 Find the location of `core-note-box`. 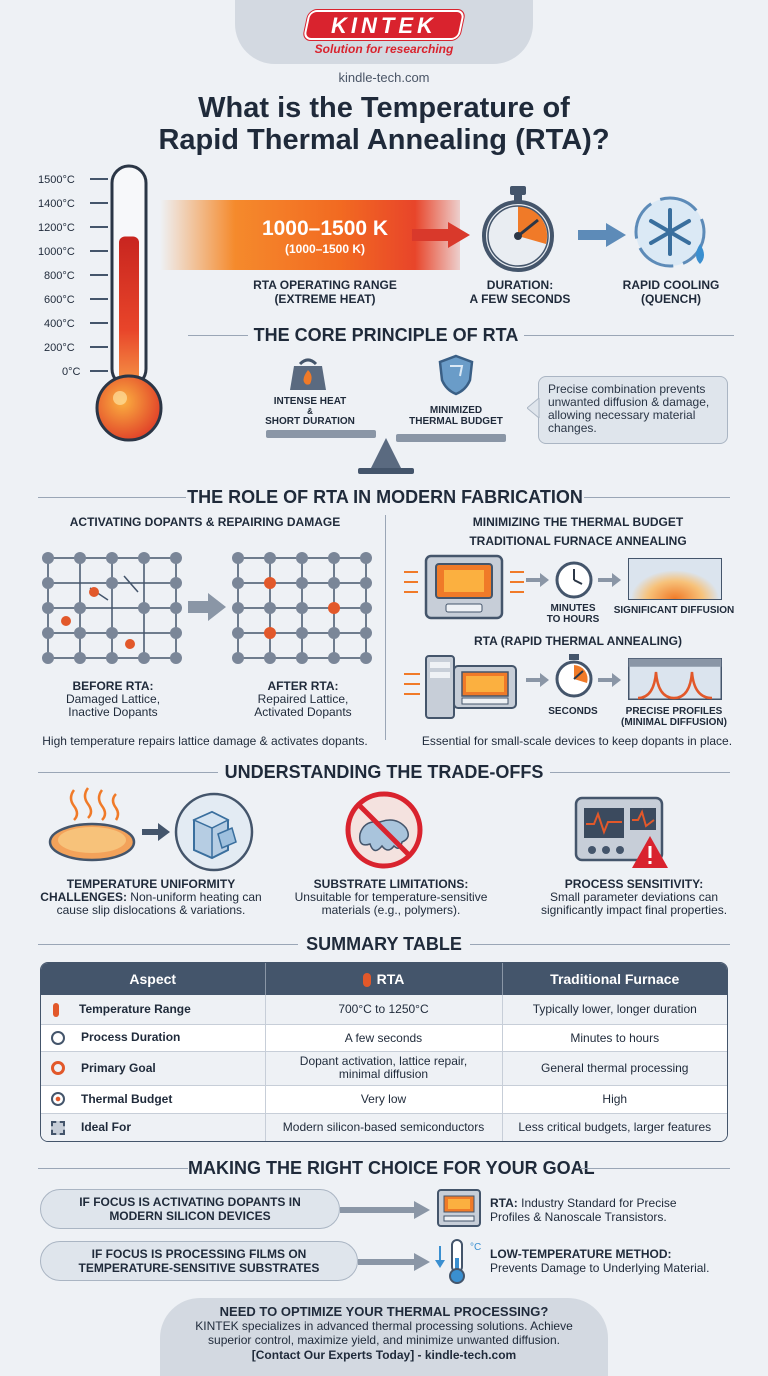

core-note-box is located at coordinates (633, 410).